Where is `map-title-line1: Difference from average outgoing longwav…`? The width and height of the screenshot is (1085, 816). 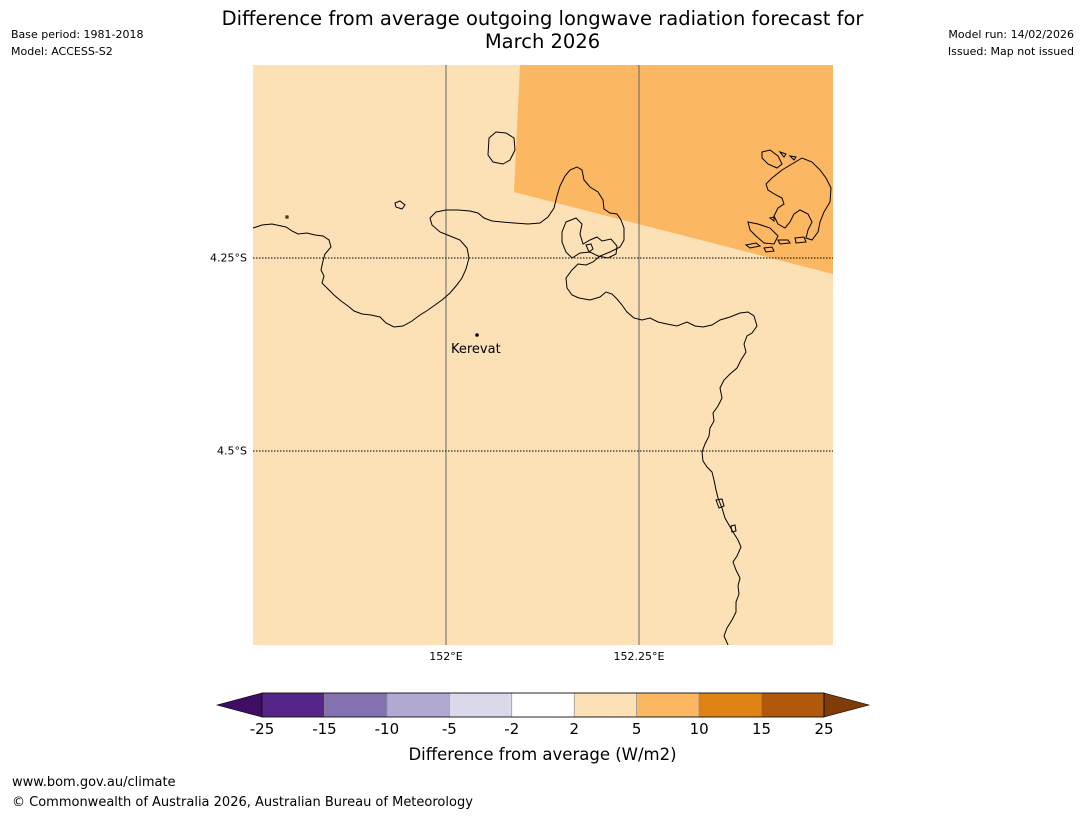
map-title-line1: Difference from average outgoing longwav… is located at coordinates (542, 18).